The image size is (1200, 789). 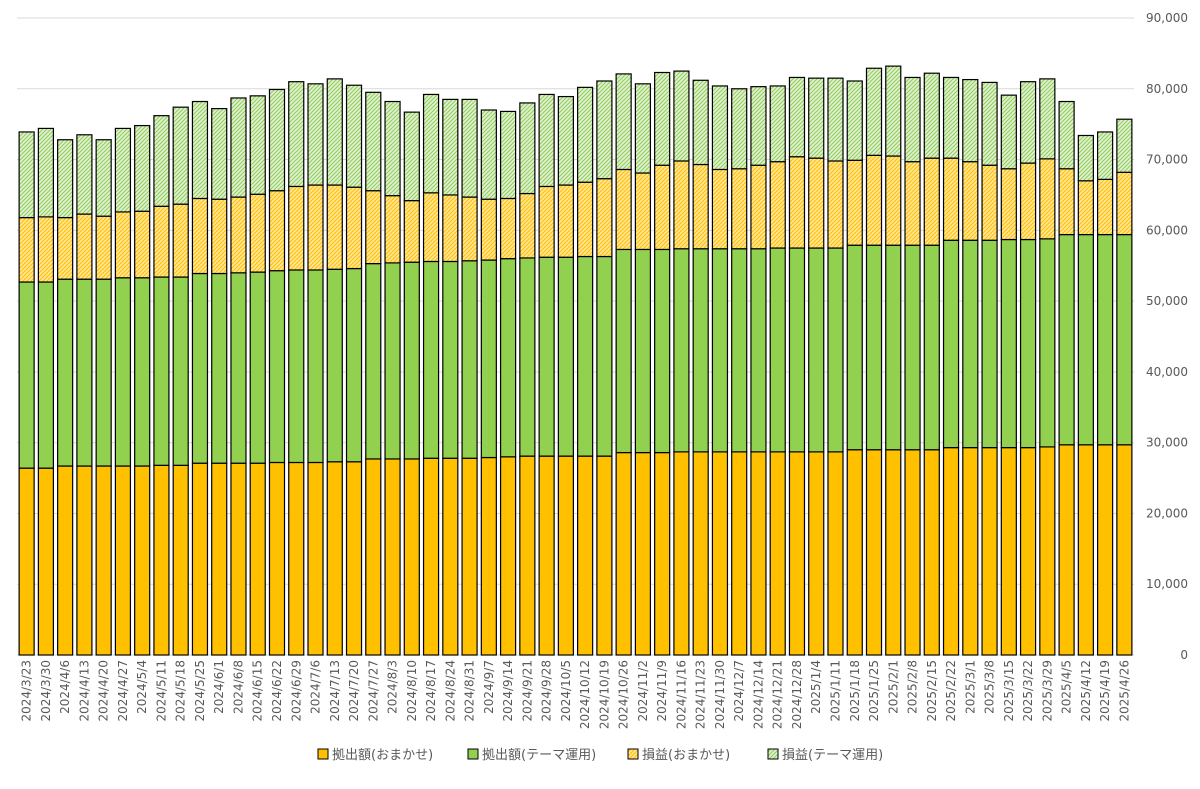 What do you see at coordinates (932, 691) in the screenshot?
I see `x-tick-label: 2025/2/15` at bounding box center [932, 691].